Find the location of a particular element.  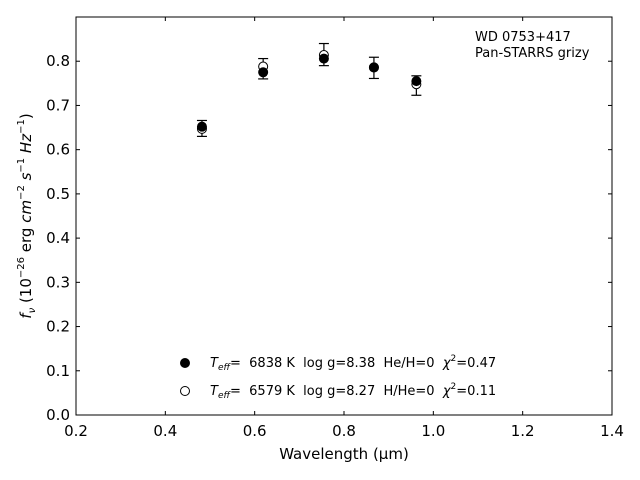

y-tick-label: 0.0 is located at coordinates (58, 415).